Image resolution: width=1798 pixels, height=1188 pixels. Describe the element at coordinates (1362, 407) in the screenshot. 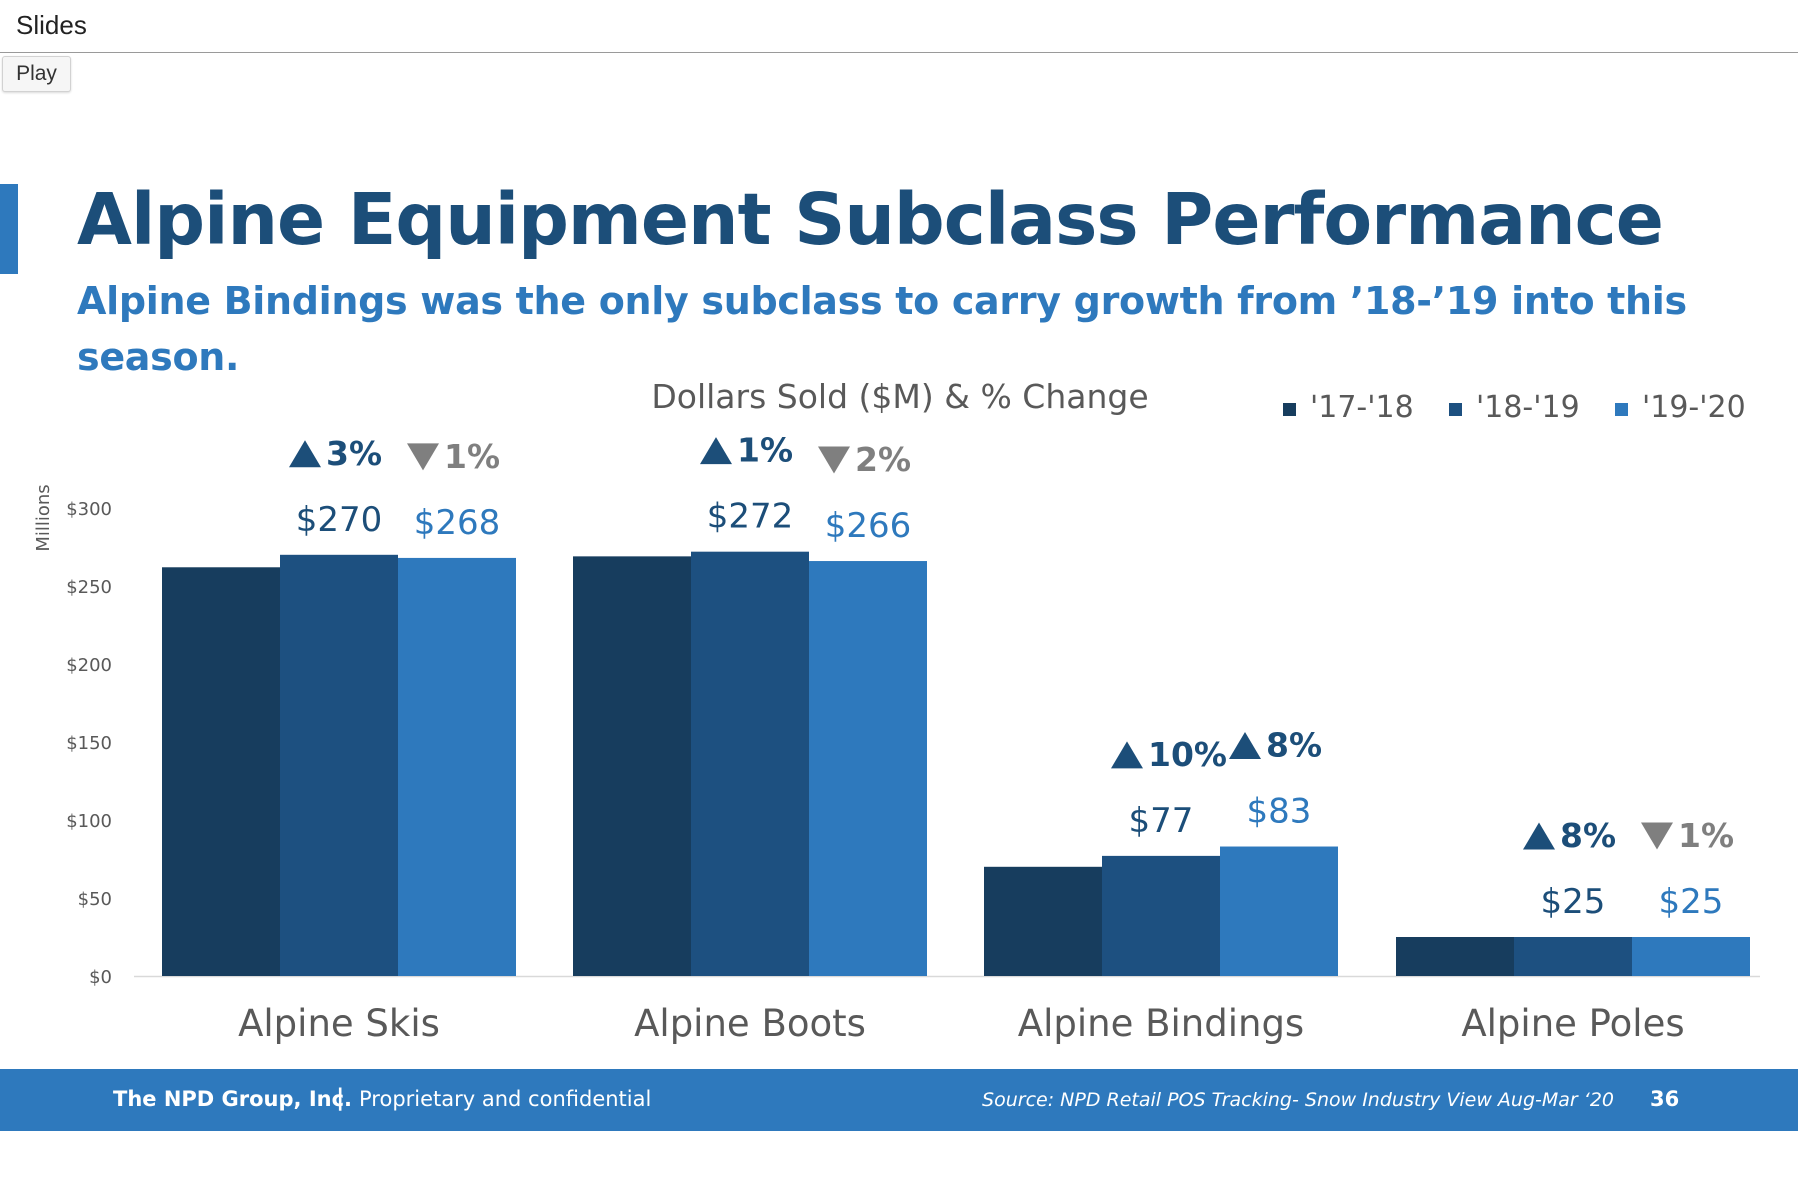

I see `legend-label: '17-'18` at that location.